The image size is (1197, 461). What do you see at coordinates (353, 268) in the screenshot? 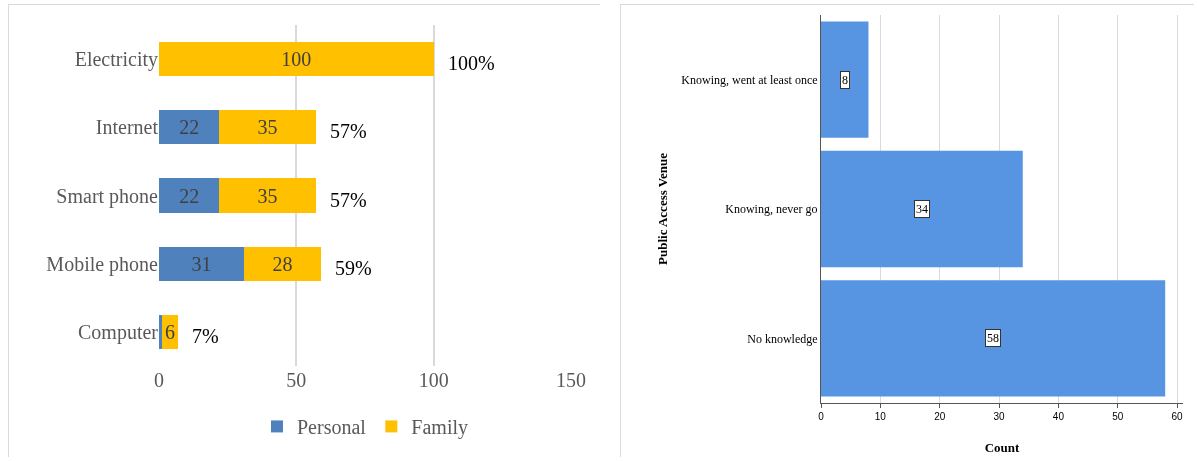
I see `total-label: 59%` at bounding box center [353, 268].